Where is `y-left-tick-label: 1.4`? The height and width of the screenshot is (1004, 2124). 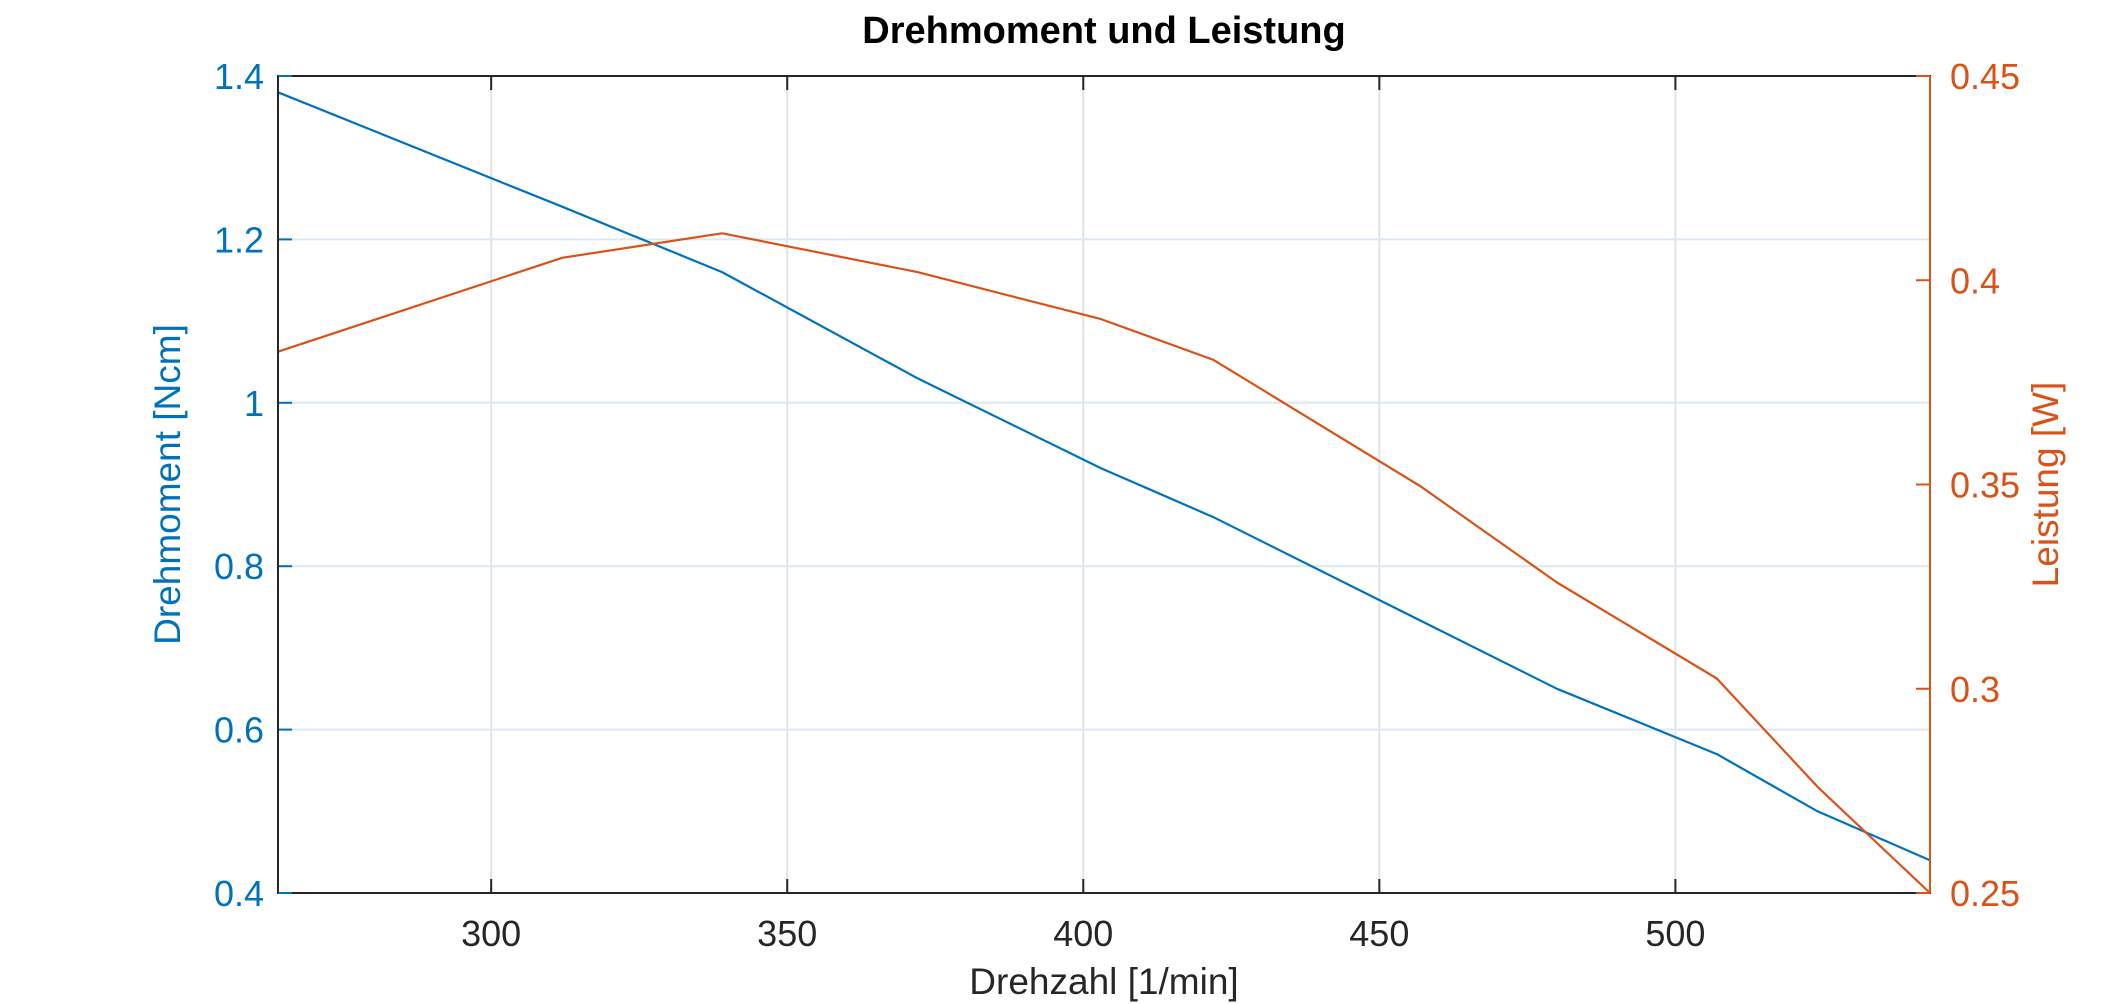 y-left-tick-label: 1.4 is located at coordinates (239, 76).